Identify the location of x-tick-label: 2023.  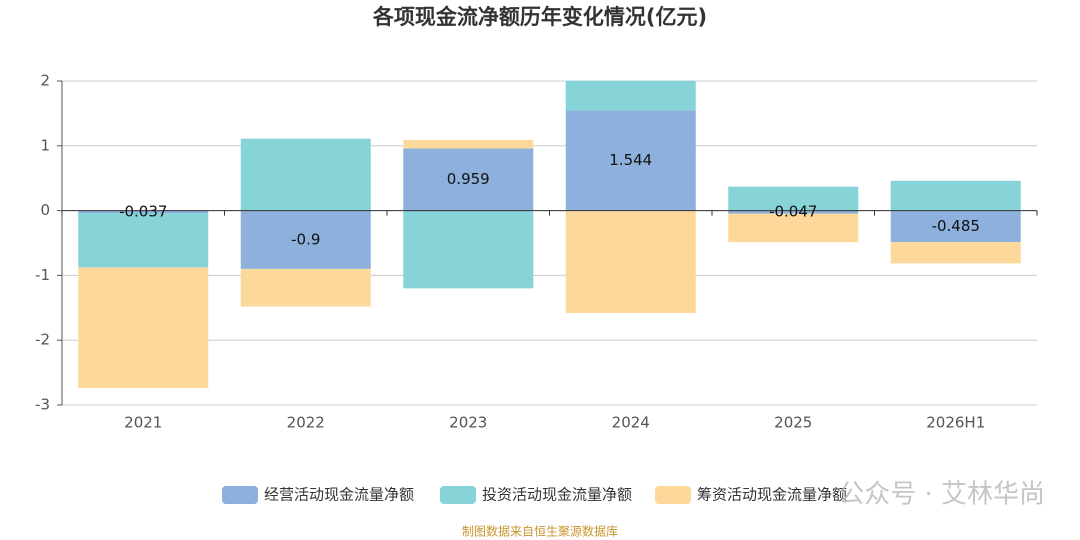
(468, 423).